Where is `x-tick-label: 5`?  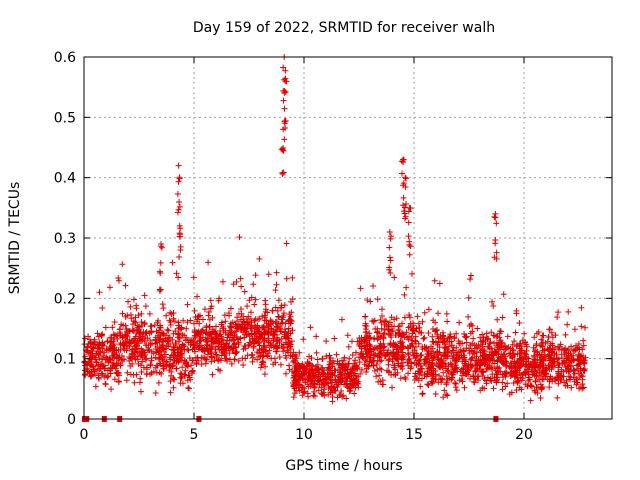
x-tick-label: 5 is located at coordinates (194, 435).